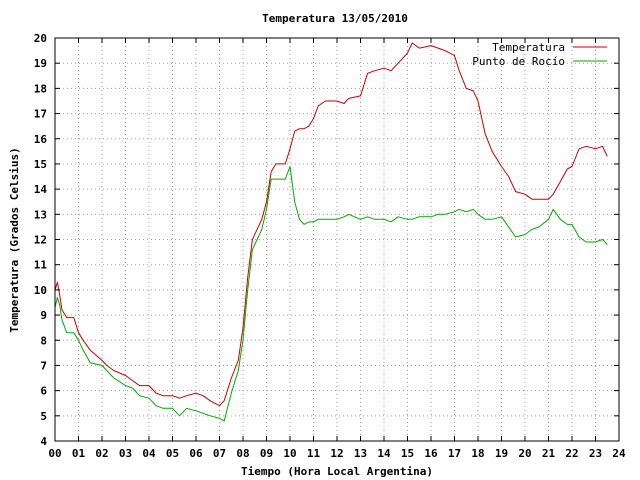  What do you see at coordinates (242, 453) in the screenshot?
I see `x-tick-label: 08` at bounding box center [242, 453].